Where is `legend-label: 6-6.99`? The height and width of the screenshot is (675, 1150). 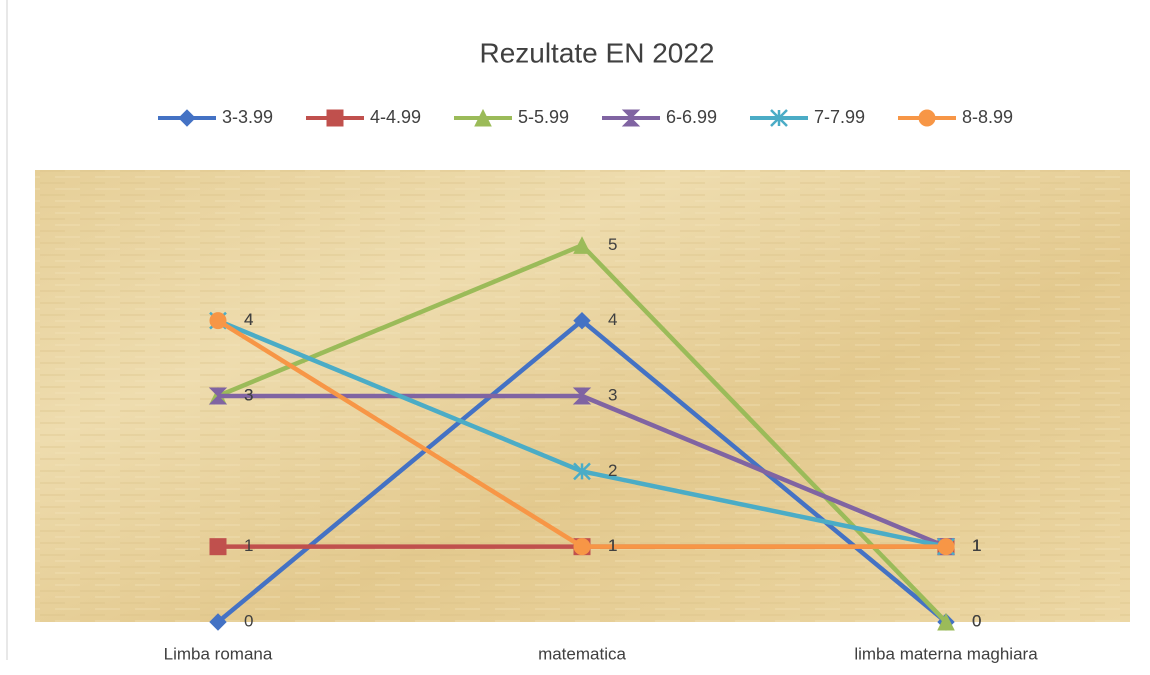 legend-label: 6-6.99 is located at coordinates (691, 117).